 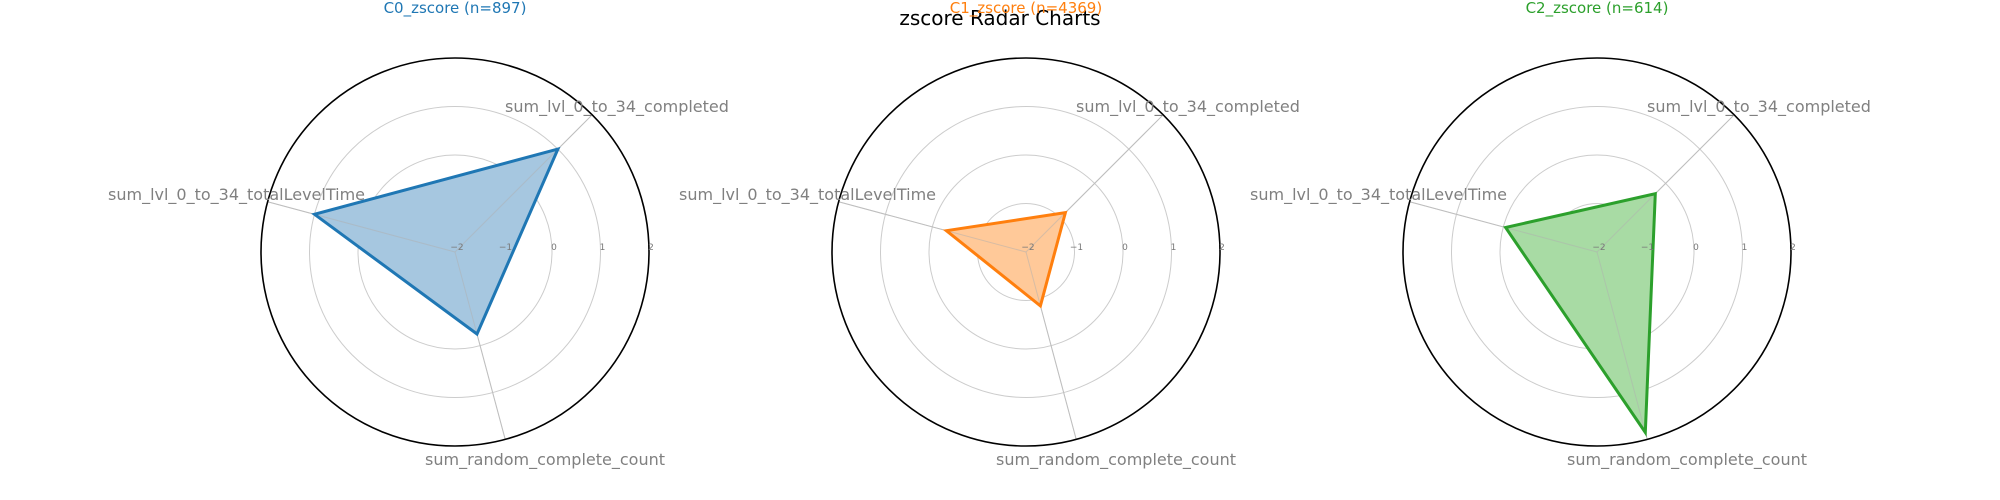 What do you see at coordinates (1026, 9) in the screenshot?
I see `chart-title-c1: C1_zscore (n=4369)` at bounding box center [1026, 9].